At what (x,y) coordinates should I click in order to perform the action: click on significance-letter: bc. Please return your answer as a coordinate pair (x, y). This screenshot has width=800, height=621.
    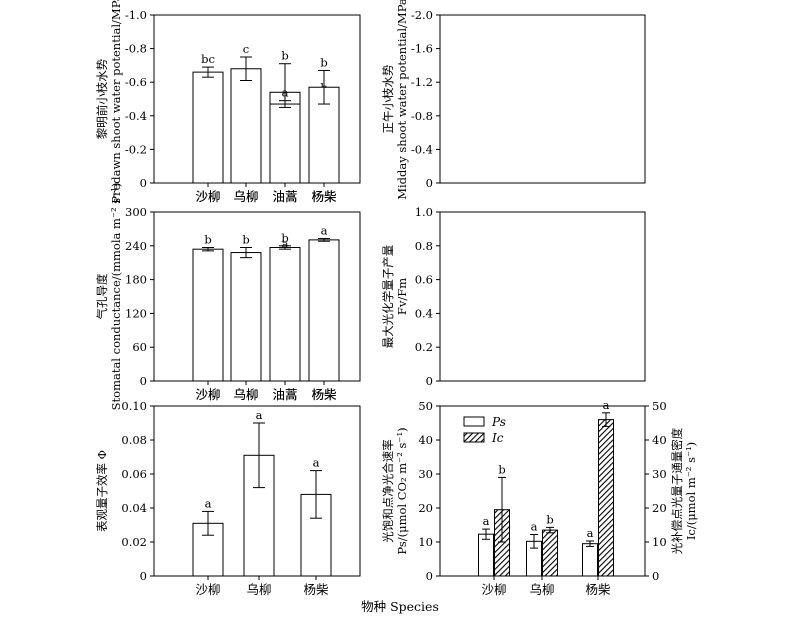
    Looking at the image, I should click on (208, 59).